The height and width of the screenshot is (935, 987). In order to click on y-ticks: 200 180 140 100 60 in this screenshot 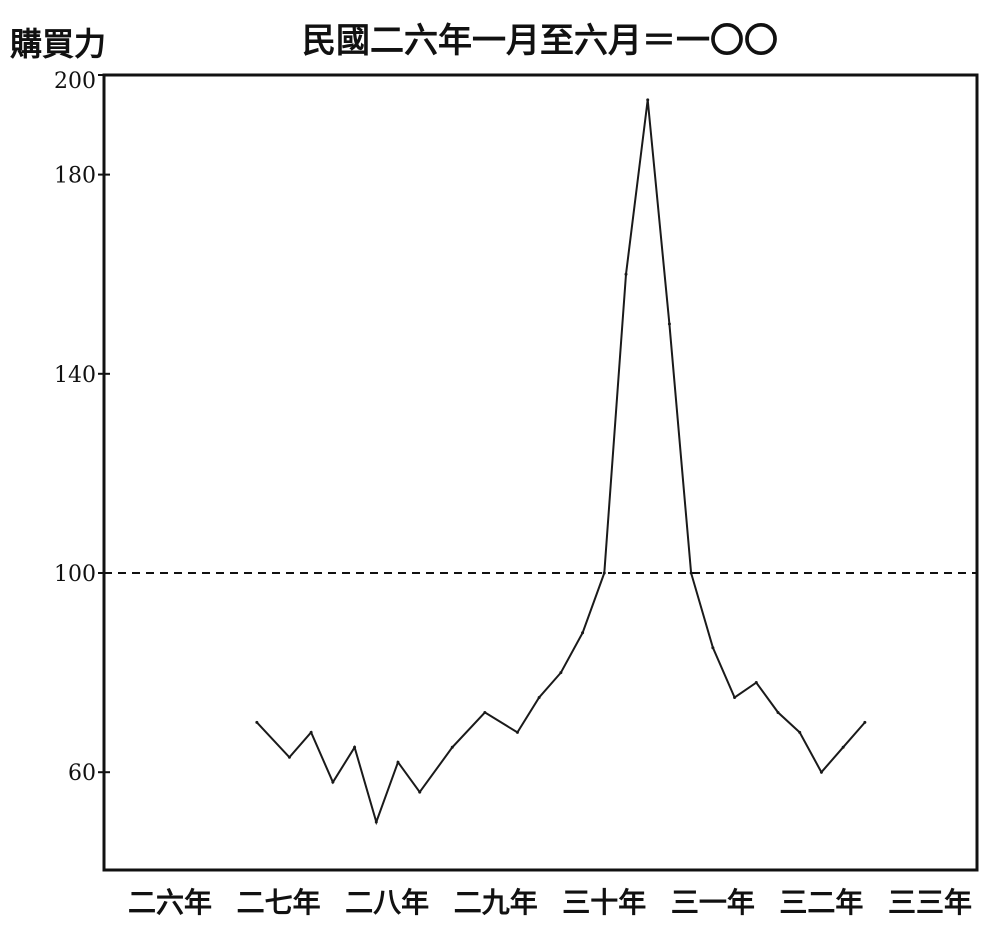, I will do `click(82, 427)`.